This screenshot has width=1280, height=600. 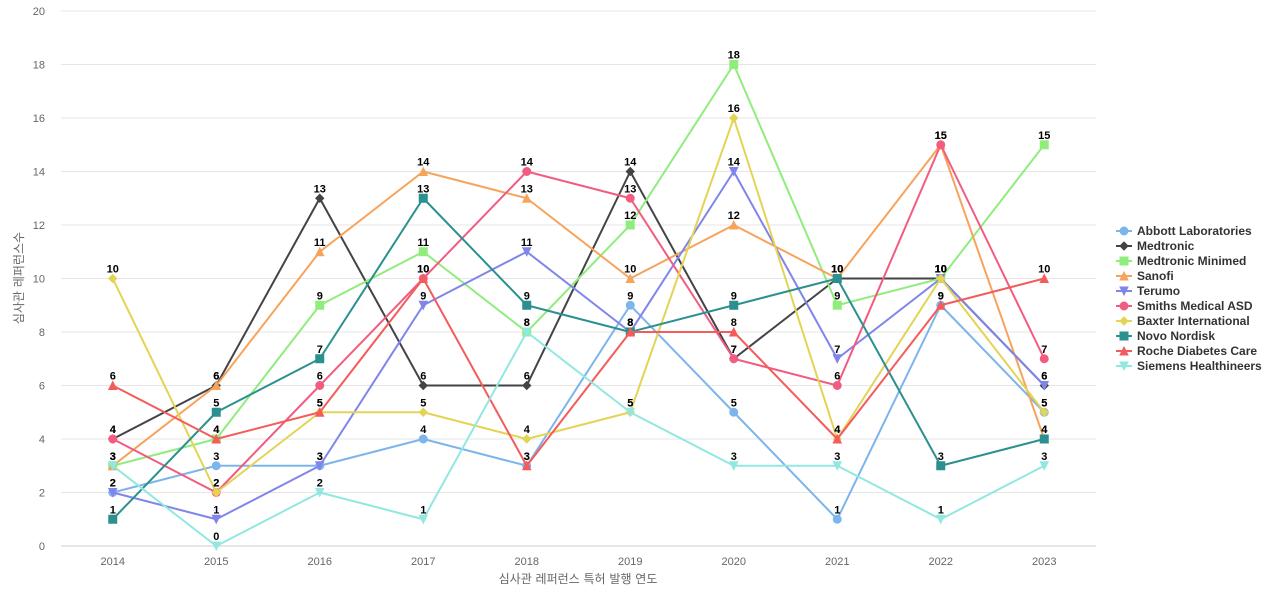 What do you see at coordinates (1148, 291) in the screenshot?
I see `legend-item-terumo: Terumo` at bounding box center [1148, 291].